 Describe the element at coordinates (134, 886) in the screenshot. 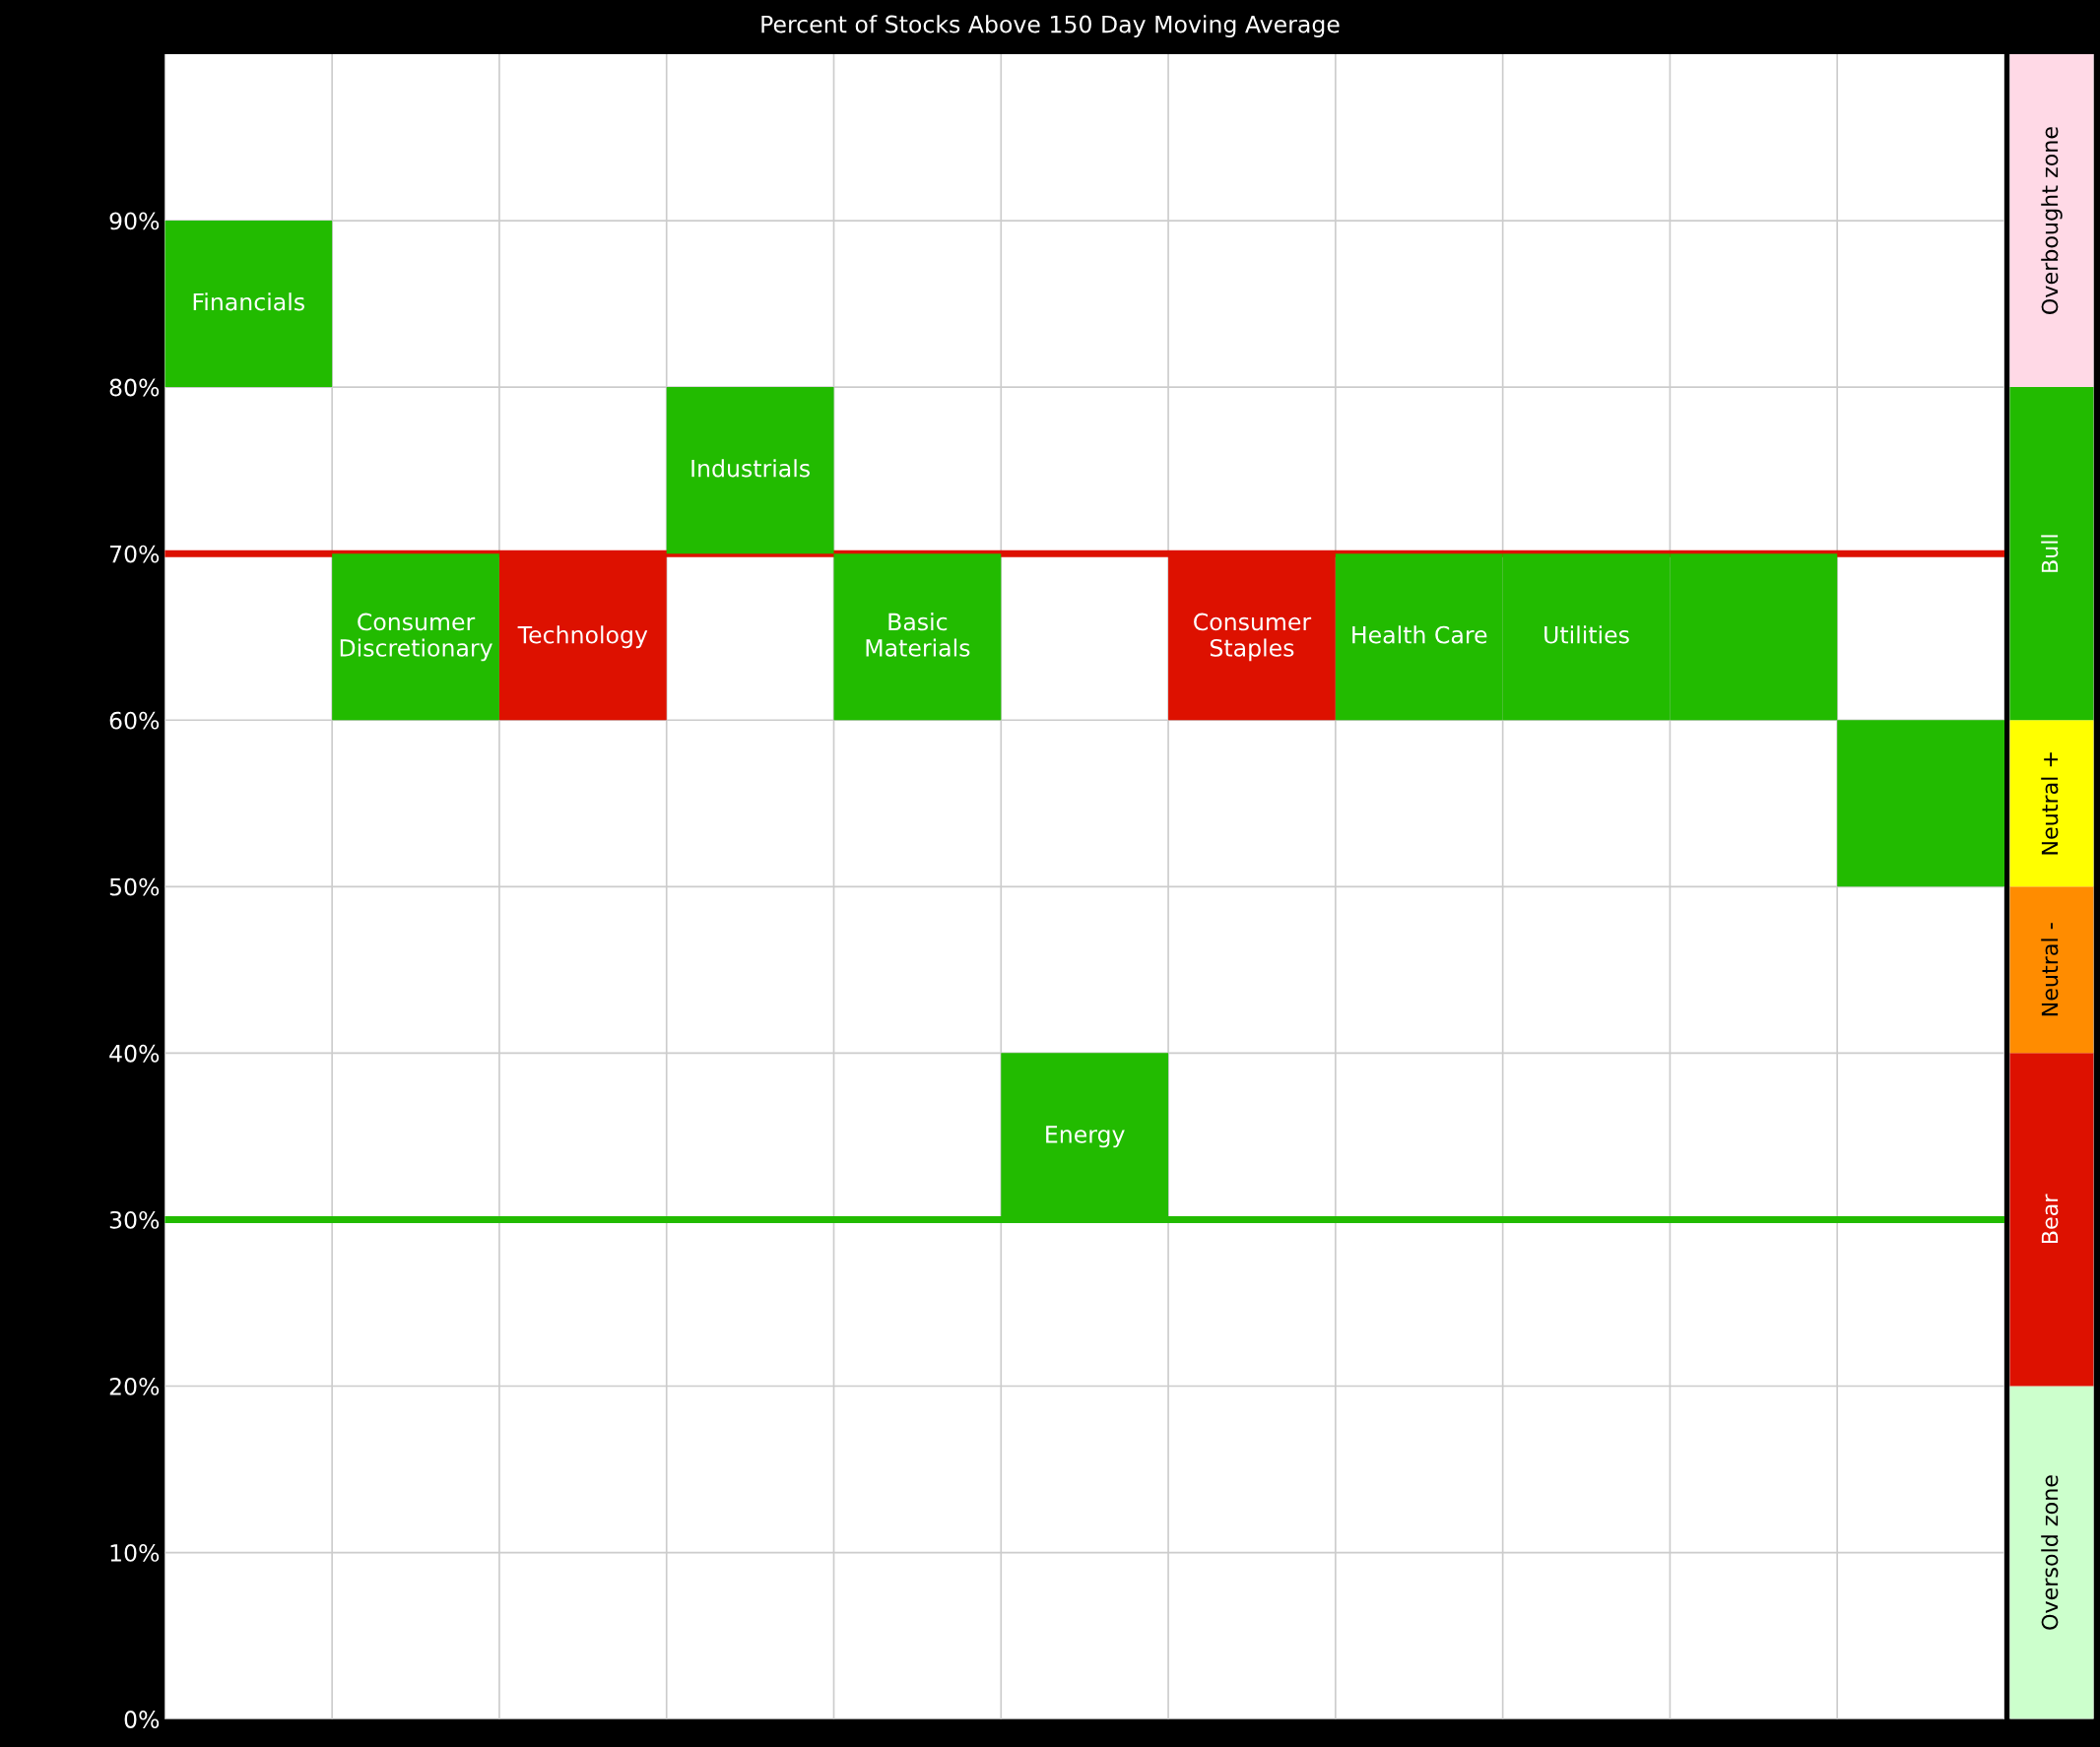

I see `y-tick-label: 50%` at that location.